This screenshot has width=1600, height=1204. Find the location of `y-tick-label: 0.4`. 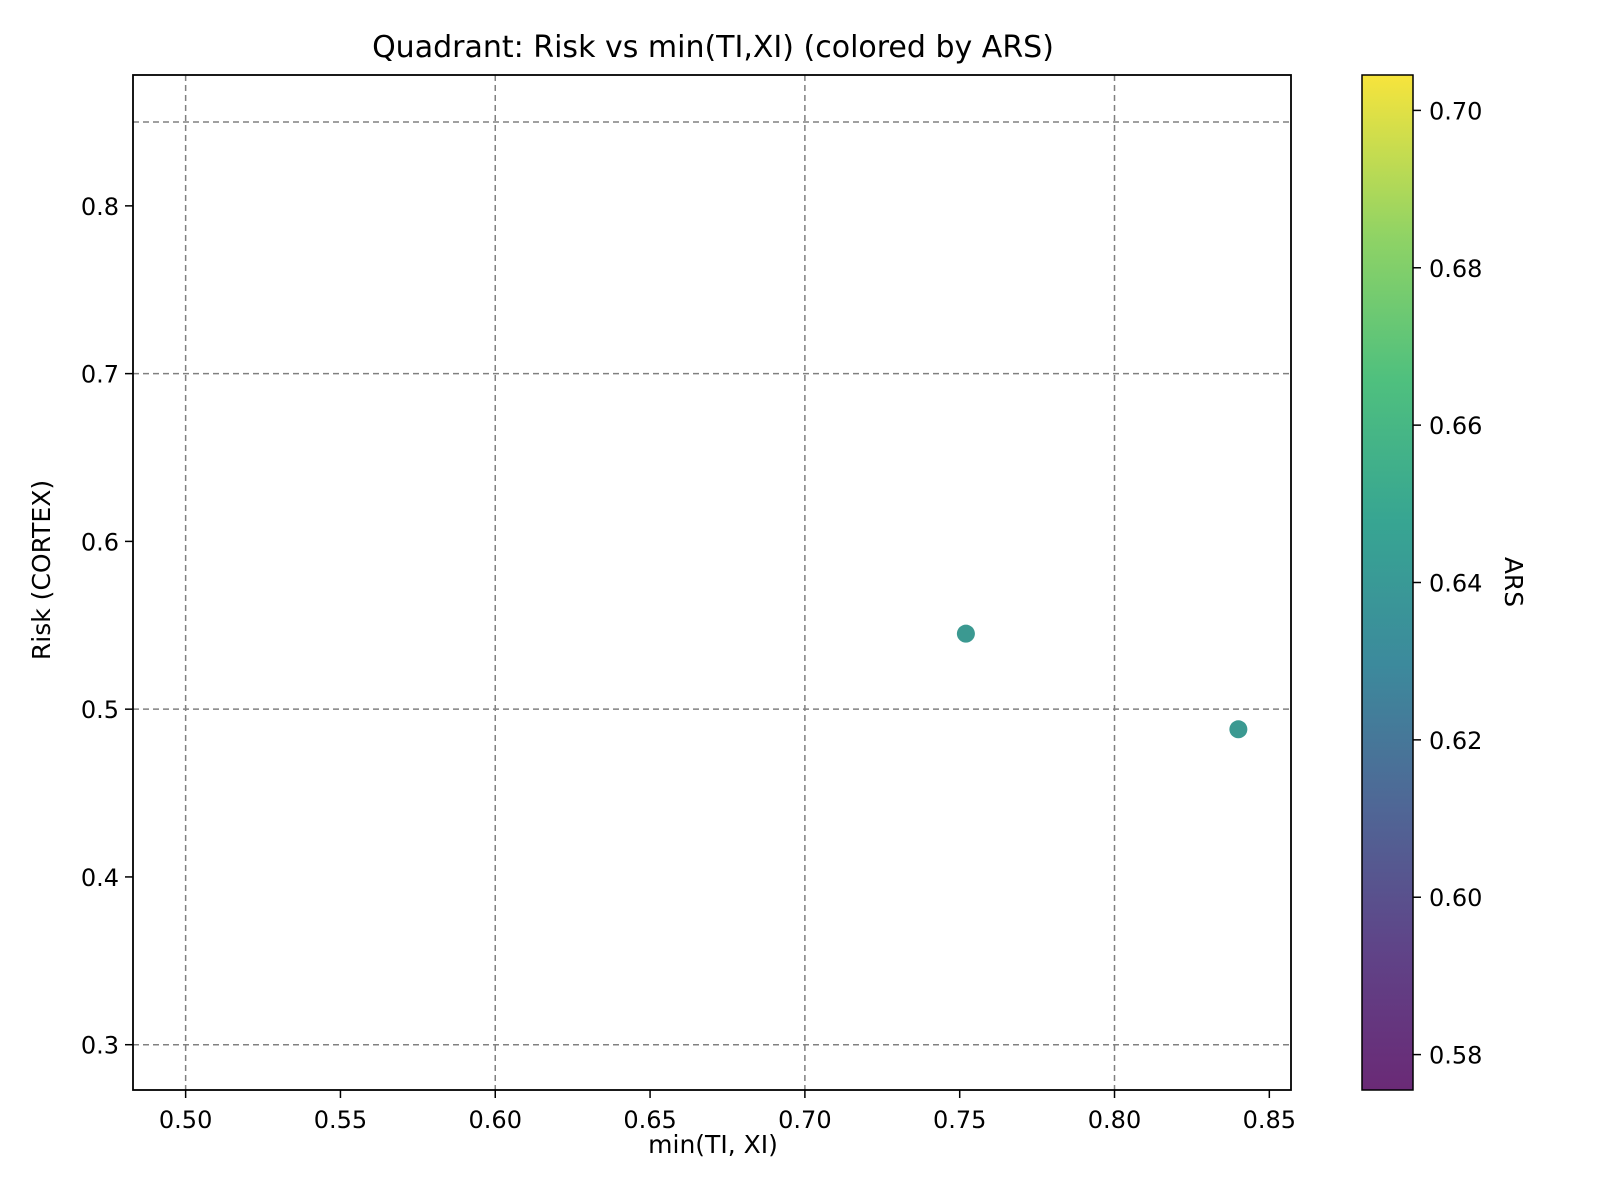

y-tick-label: 0.4 is located at coordinates (100, 878).